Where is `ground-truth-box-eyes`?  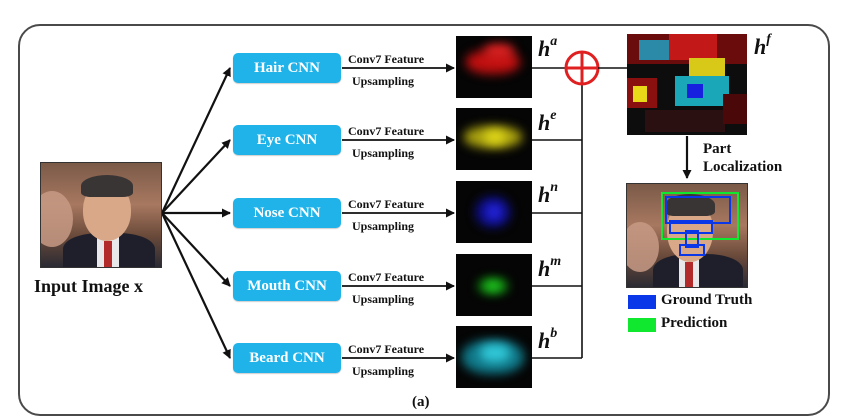 ground-truth-box-eyes is located at coordinates (691, 227).